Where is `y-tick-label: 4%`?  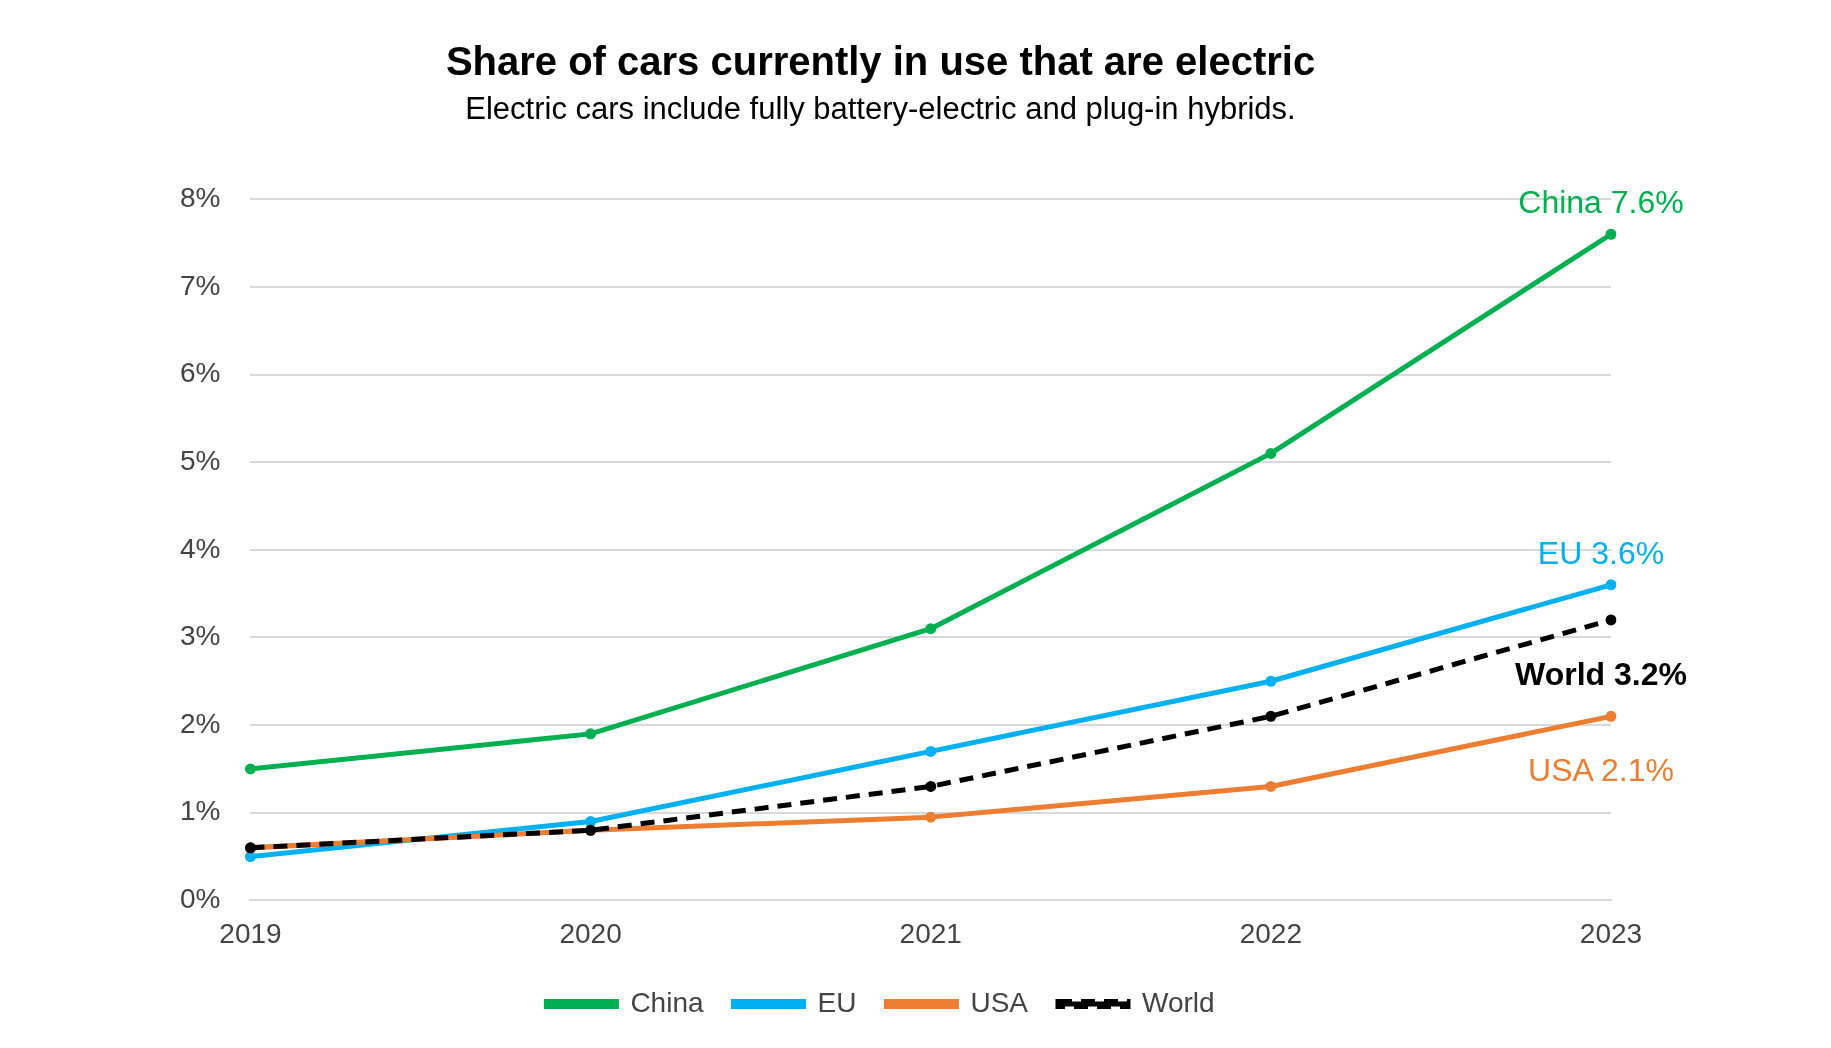 y-tick-label: 4% is located at coordinates (200, 548).